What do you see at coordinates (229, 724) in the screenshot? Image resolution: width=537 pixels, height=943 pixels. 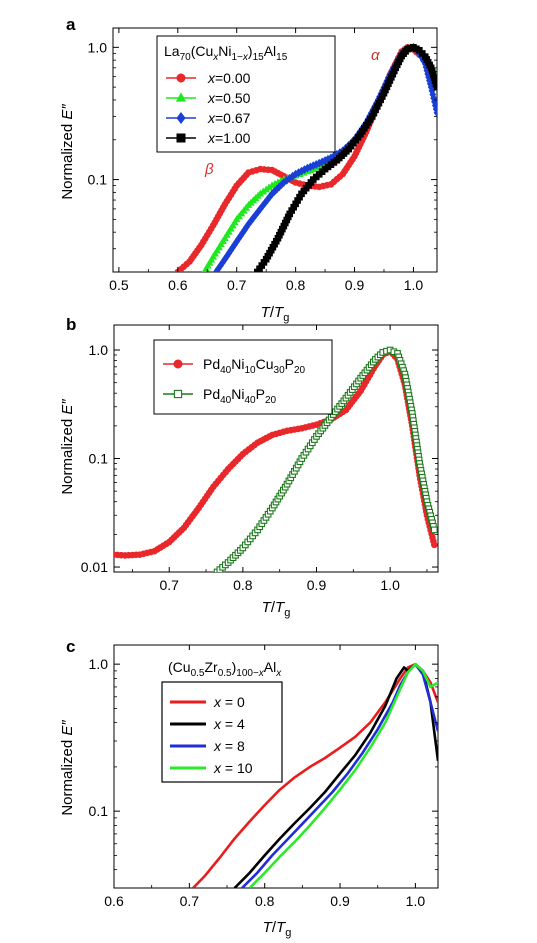 I see `legend-label: x = 4` at bounding box center [229, 724].